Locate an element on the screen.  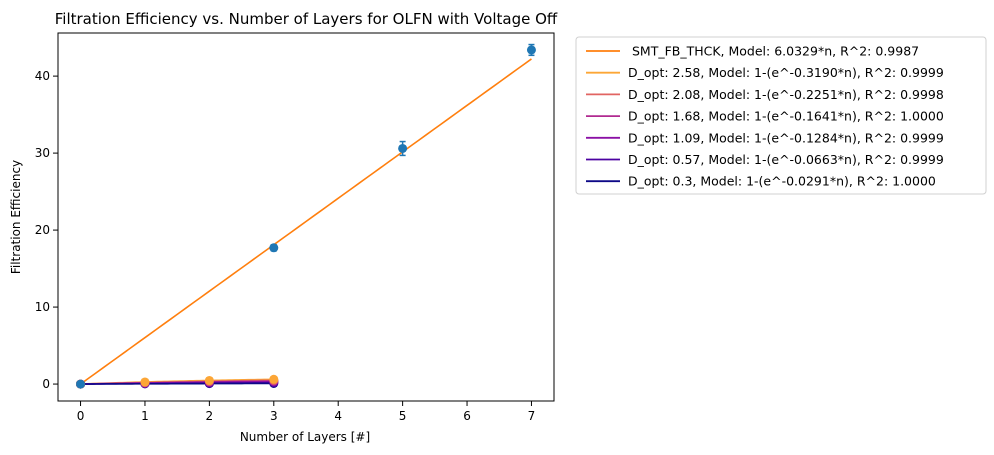
y-tick-label: 30 is located at coordinates (42, 153).